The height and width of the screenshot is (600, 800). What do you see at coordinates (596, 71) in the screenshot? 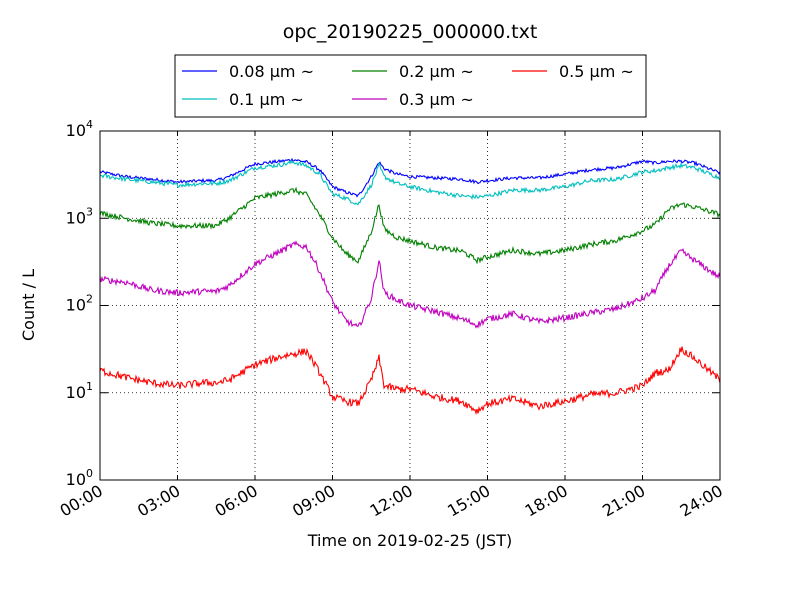
I see `legend-label: 0.5 µm ~` at bounding box center [596, 71].